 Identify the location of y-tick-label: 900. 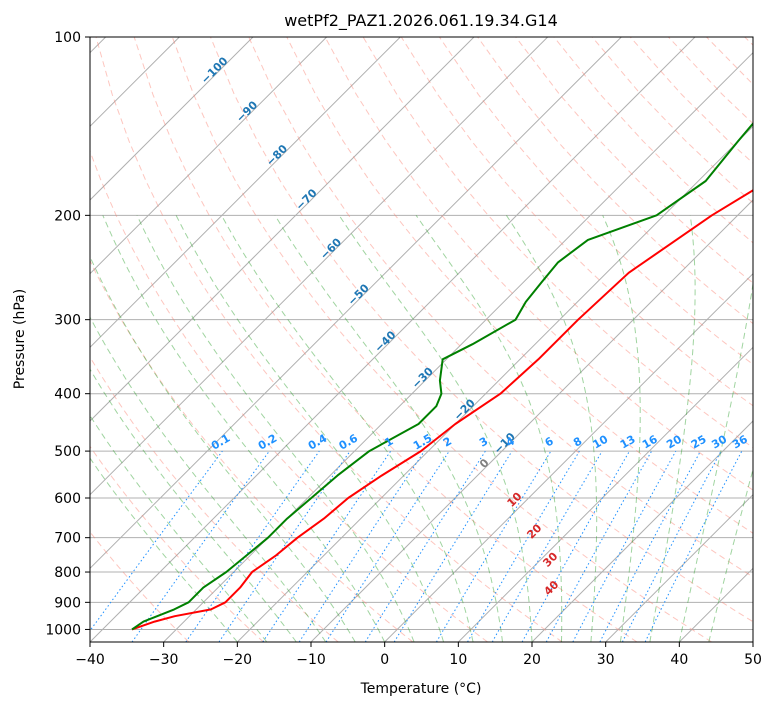
(67, 603).